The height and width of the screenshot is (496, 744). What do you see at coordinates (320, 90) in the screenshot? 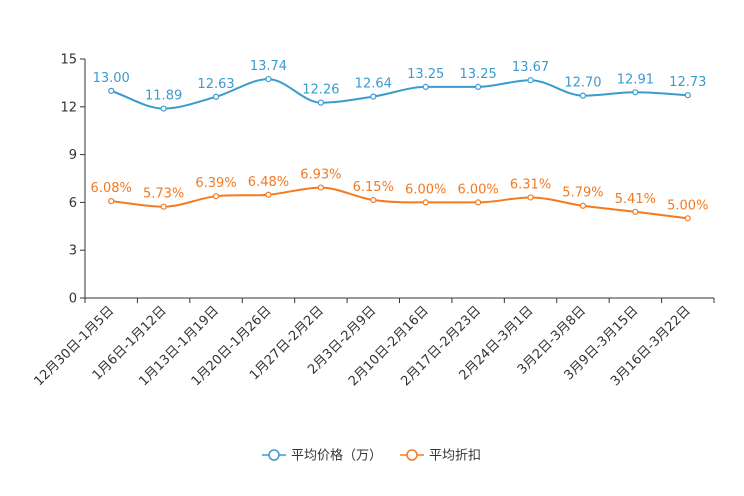
I see `data-label: 12.26` at bounding box center [320, 90].